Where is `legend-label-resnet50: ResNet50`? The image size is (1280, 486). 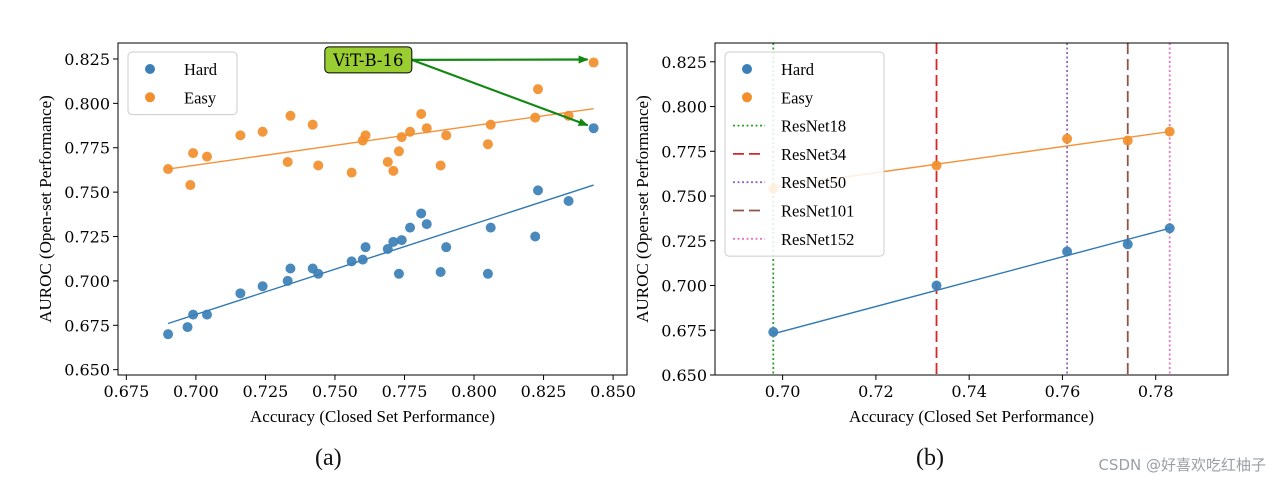
legend-label-resnet50: ResNet50 is located at coordinates (813, 182).